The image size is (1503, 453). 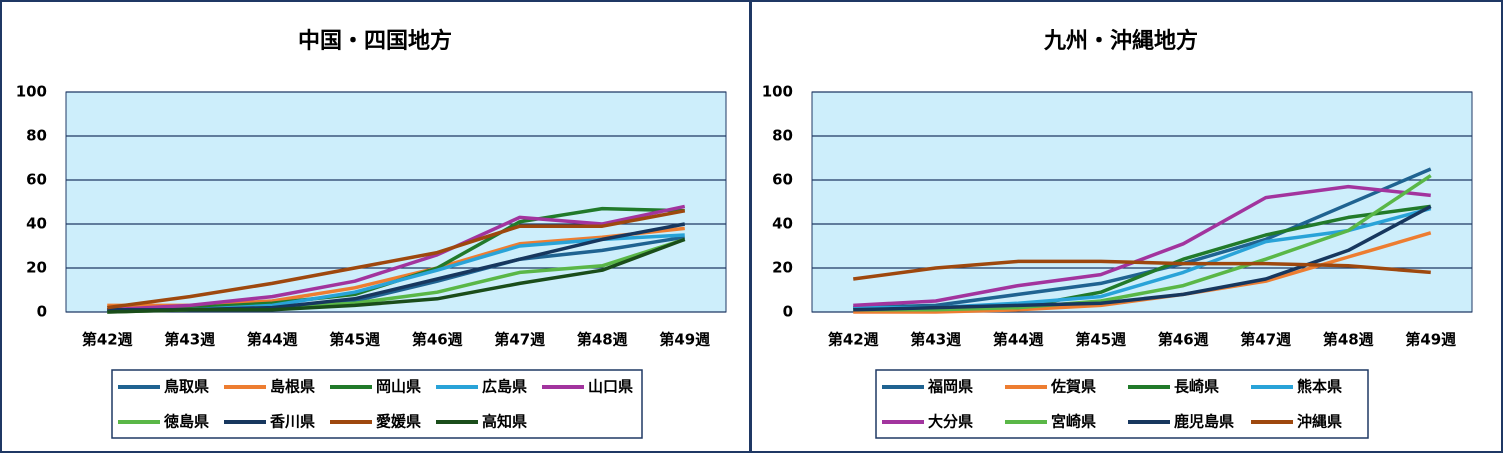 I want to click on chart-title: 九州・沖縄地方, so click(x=1120, y=41).